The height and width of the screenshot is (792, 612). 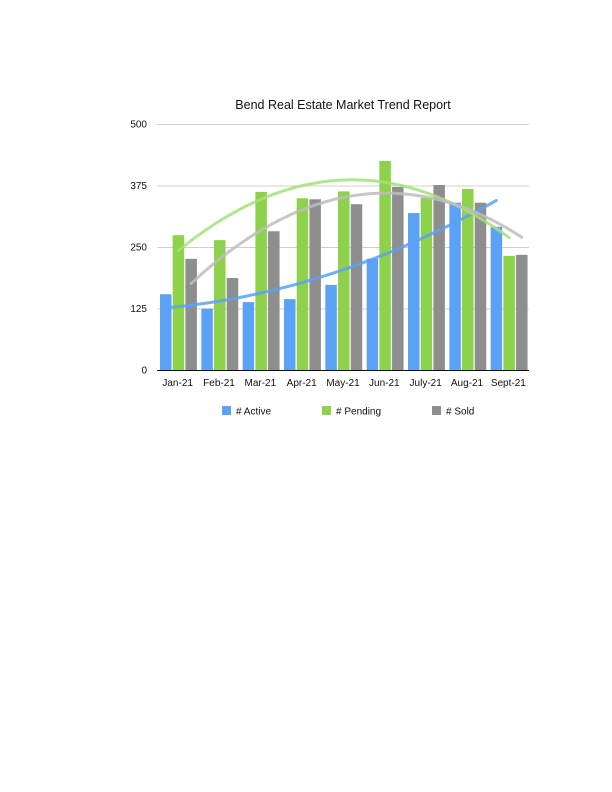 I want to click on legend-item: # Active, so click(x=246, y=412).